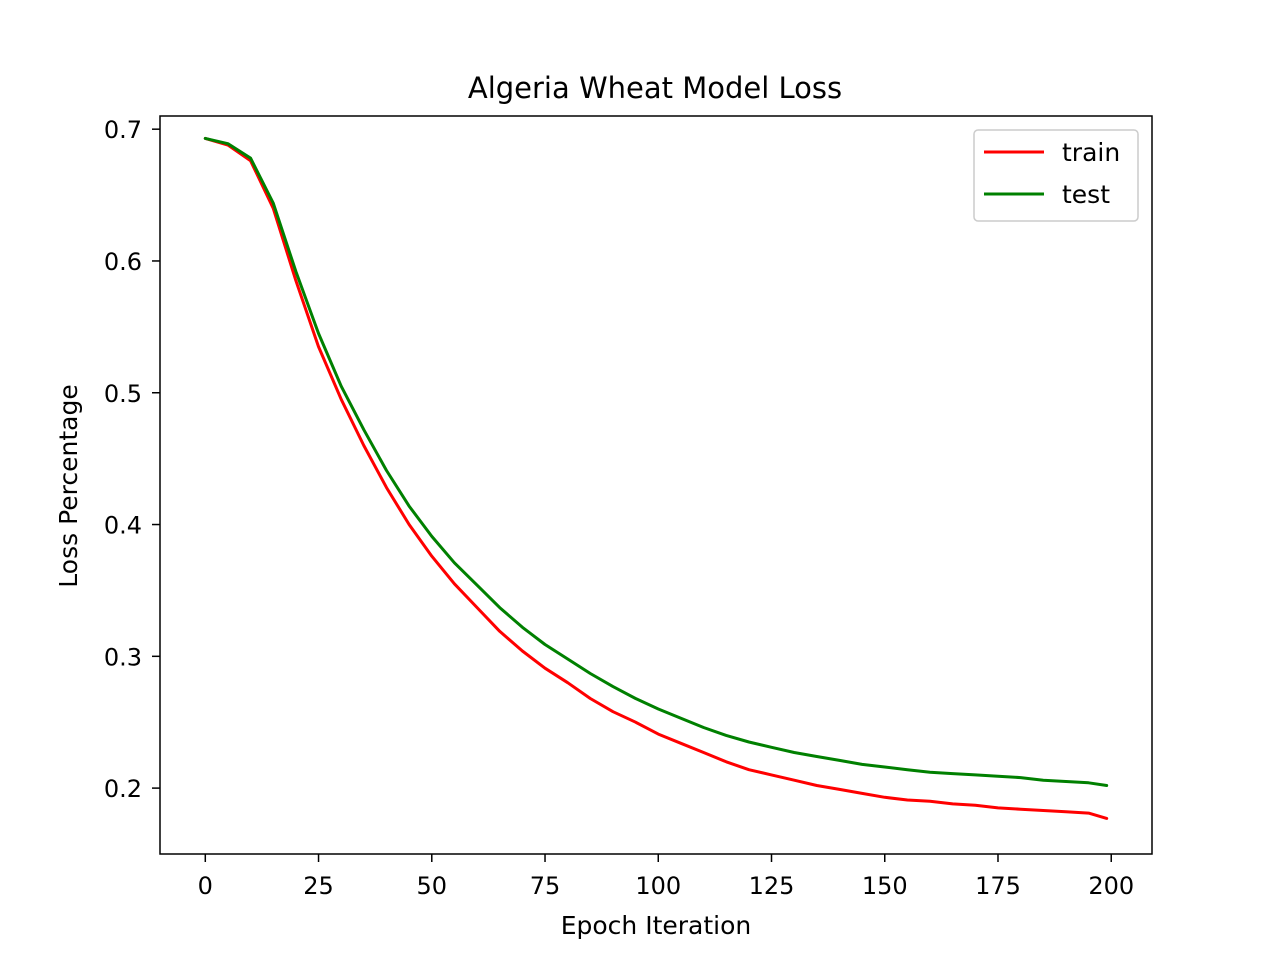 The image size is (1280, 960). Describe the element at coordinates (123, 657) in the screenshot. I see `y-tick-label: 0.3` at that location.